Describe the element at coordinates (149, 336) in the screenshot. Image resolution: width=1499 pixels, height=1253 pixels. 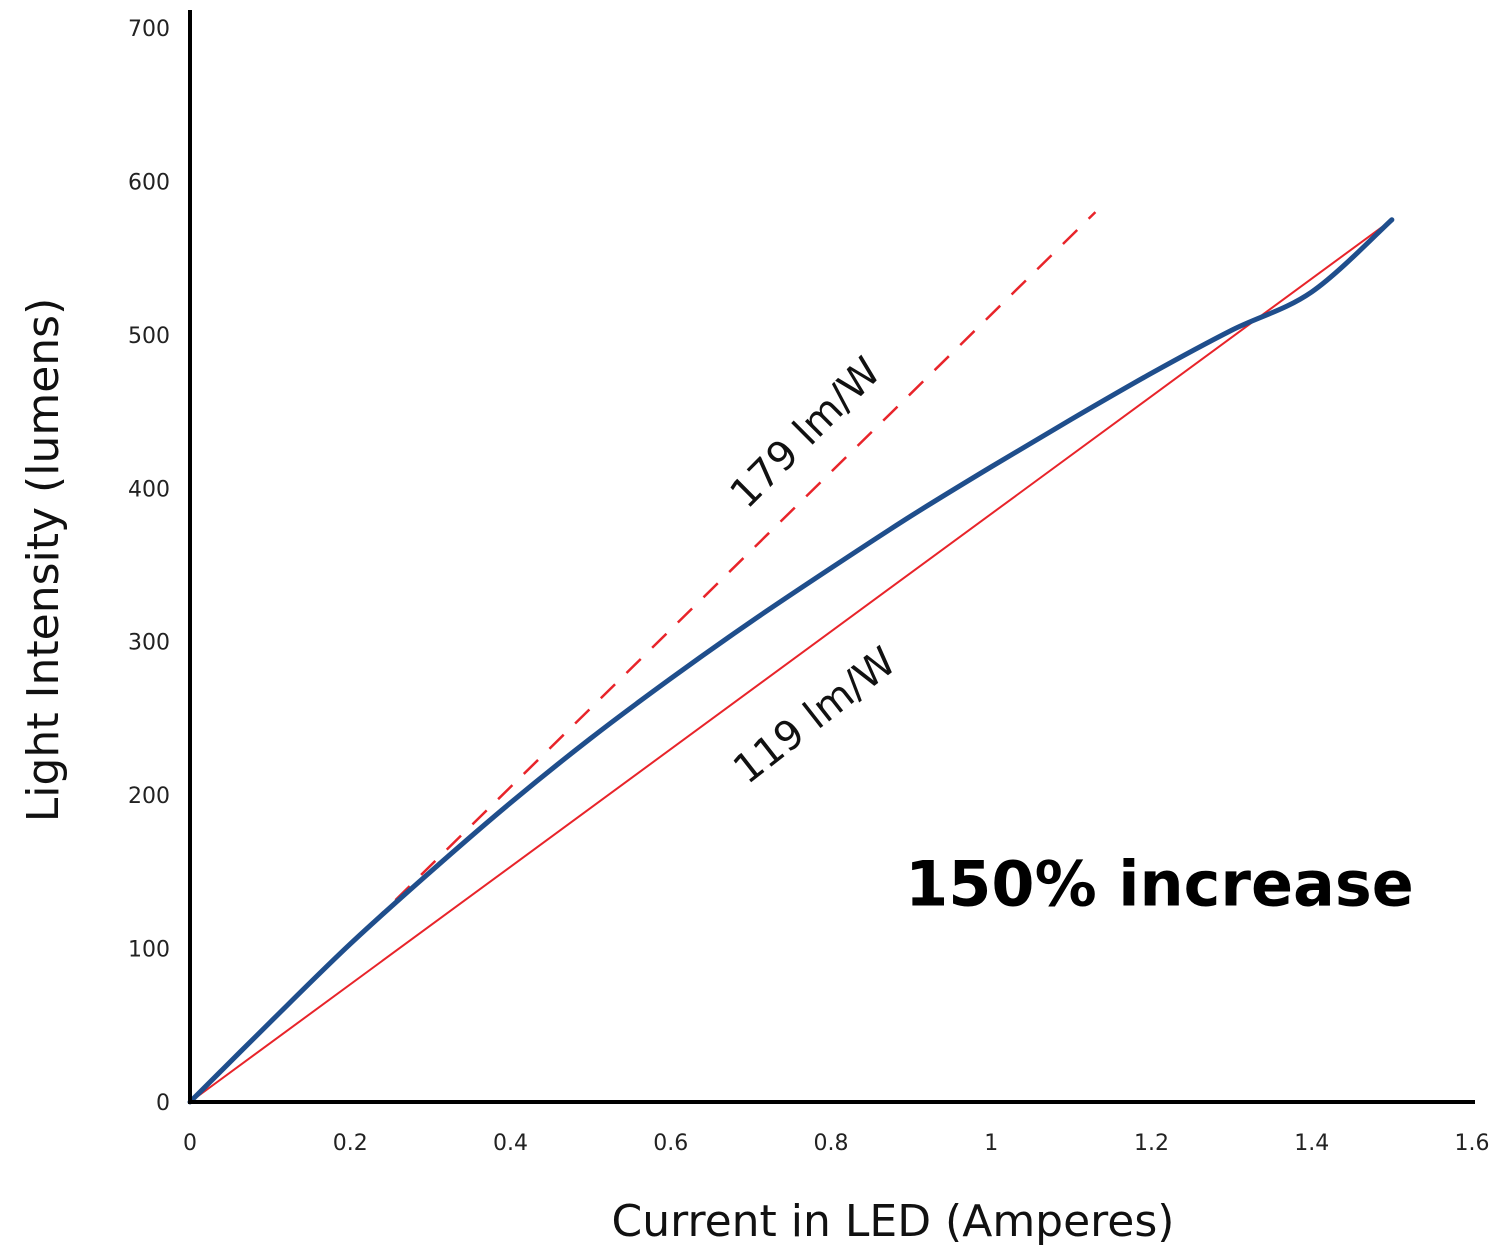
I see `y-tick-label: 500` at that location.